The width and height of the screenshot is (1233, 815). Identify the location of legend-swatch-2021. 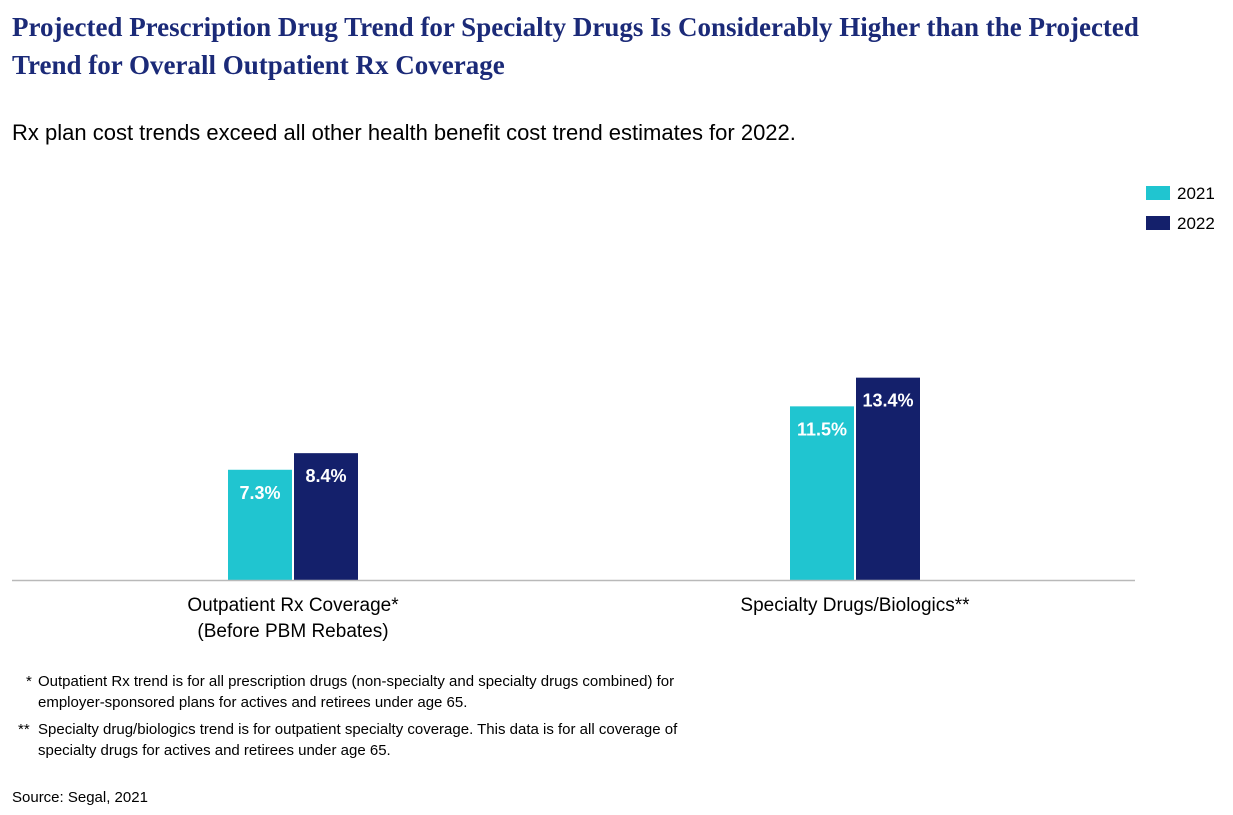
(1158, 193).